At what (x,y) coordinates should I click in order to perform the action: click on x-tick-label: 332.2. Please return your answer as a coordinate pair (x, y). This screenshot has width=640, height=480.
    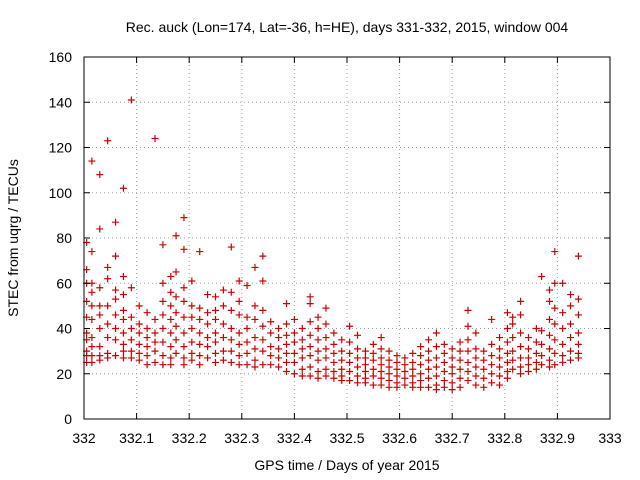
    Looking at the image, I should click on (189, 438).